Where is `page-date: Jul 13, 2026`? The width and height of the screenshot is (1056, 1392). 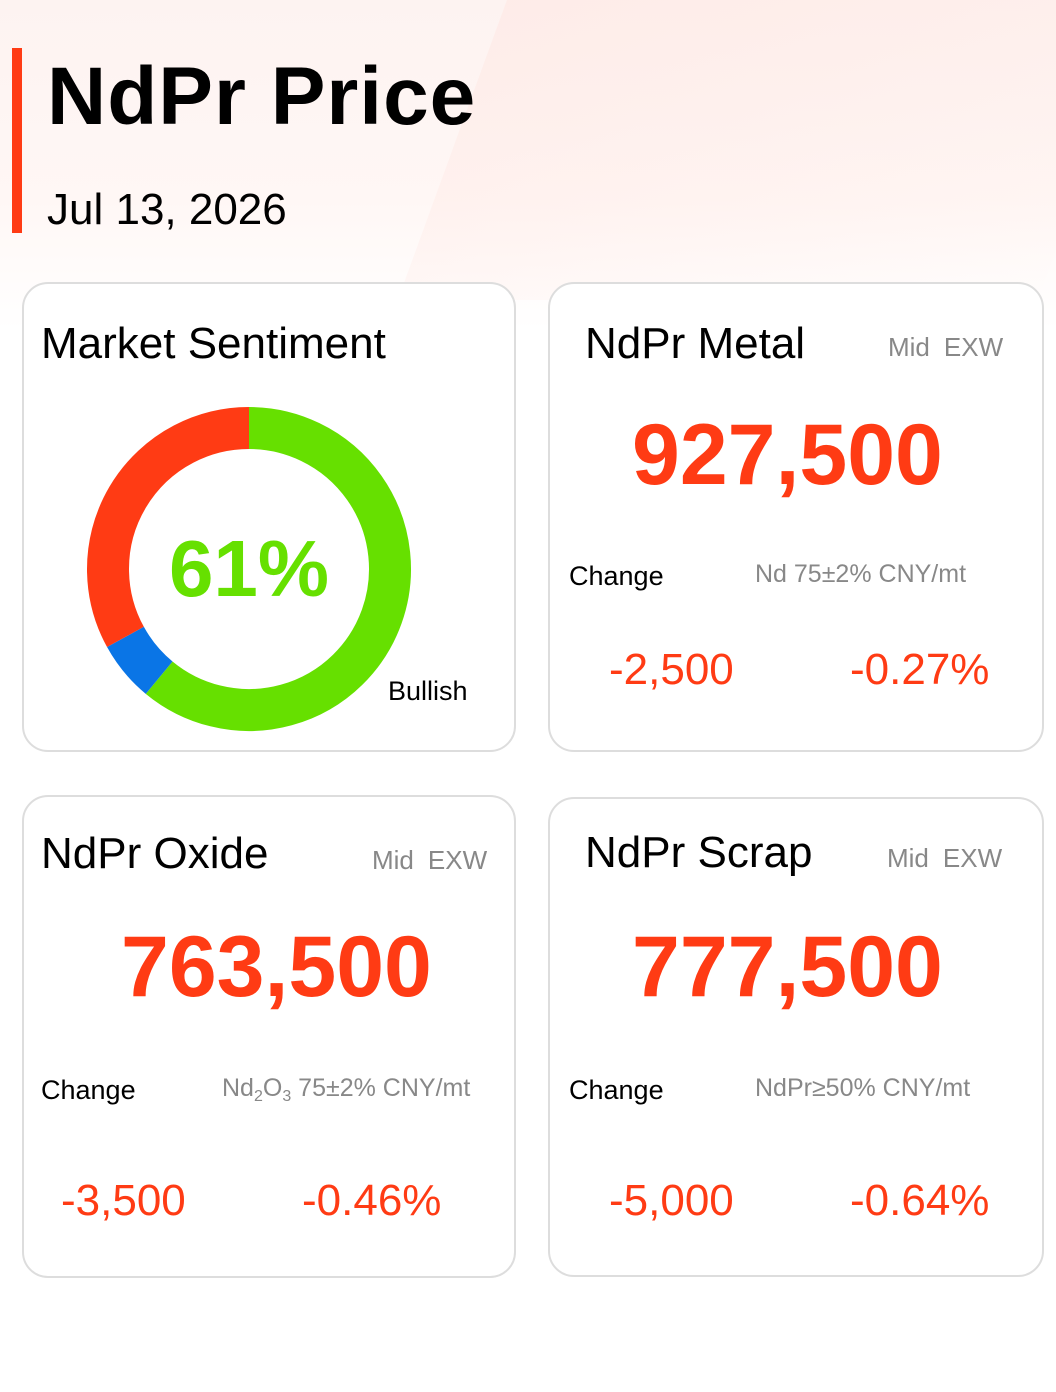
page-date: Jul 13, 2026 is located at coordinates (167, 209).